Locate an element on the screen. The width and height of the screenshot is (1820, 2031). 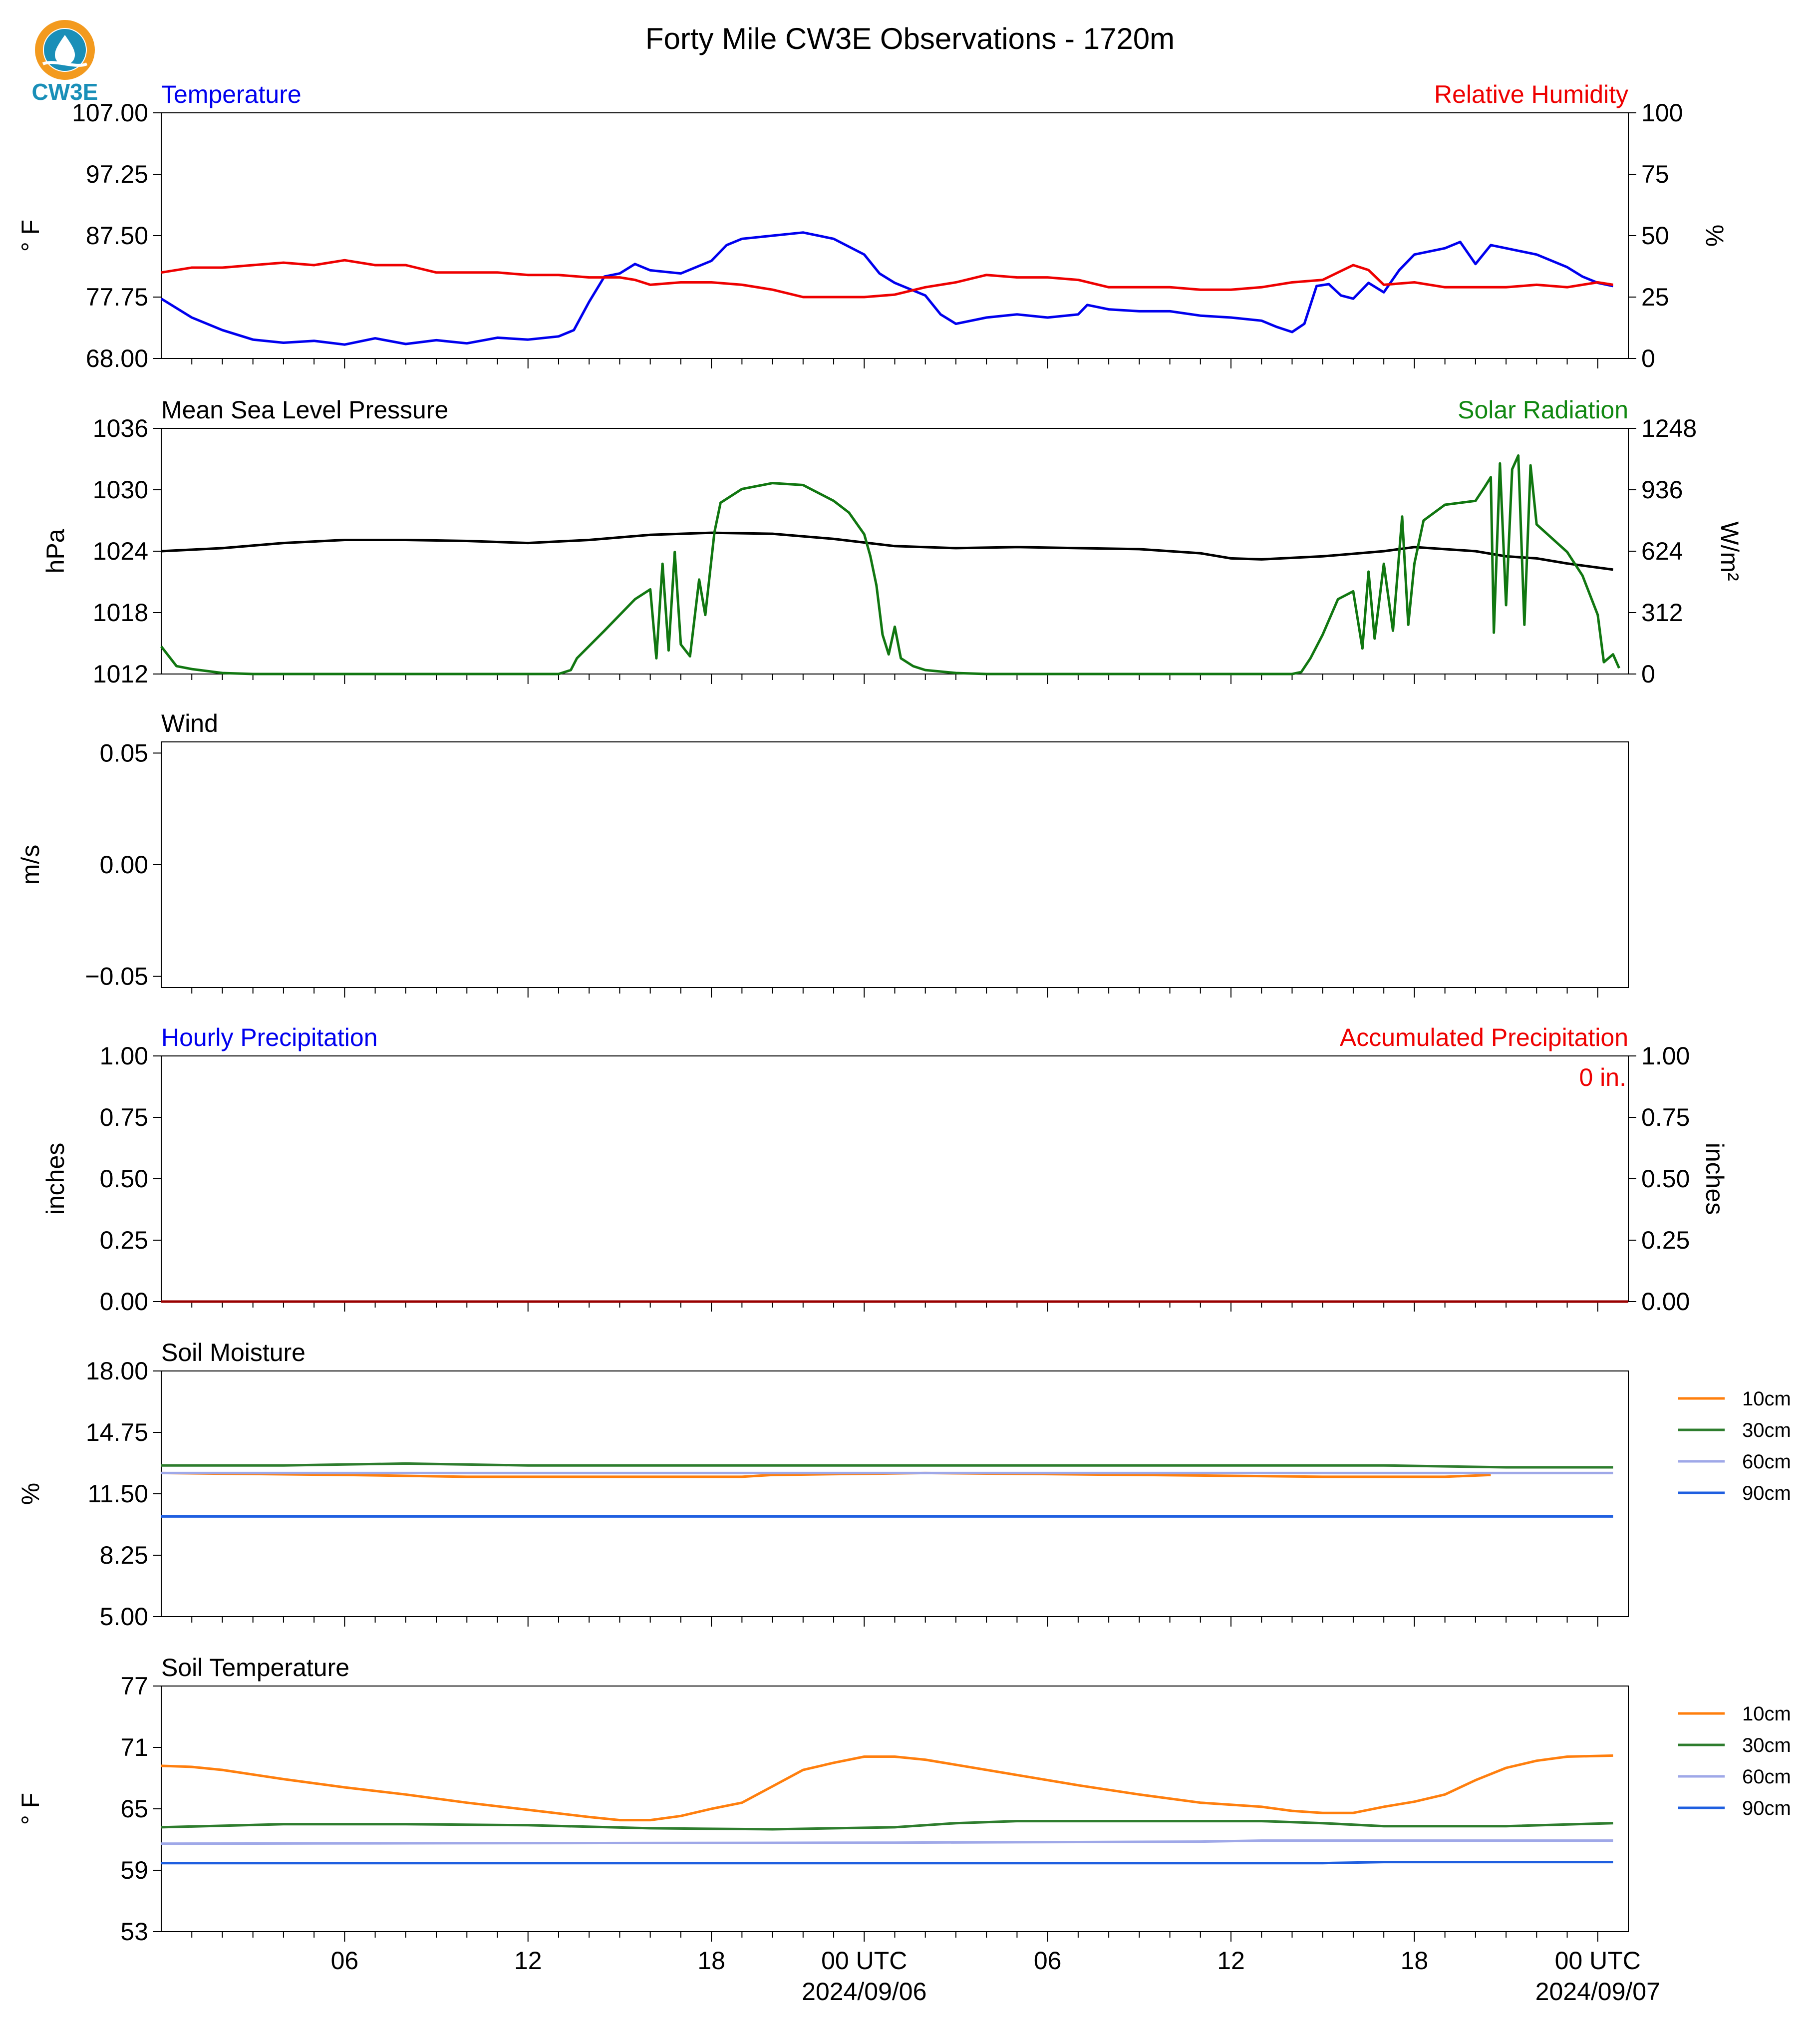
y-tick-label: 59 is located at coordinates (134, 1870).